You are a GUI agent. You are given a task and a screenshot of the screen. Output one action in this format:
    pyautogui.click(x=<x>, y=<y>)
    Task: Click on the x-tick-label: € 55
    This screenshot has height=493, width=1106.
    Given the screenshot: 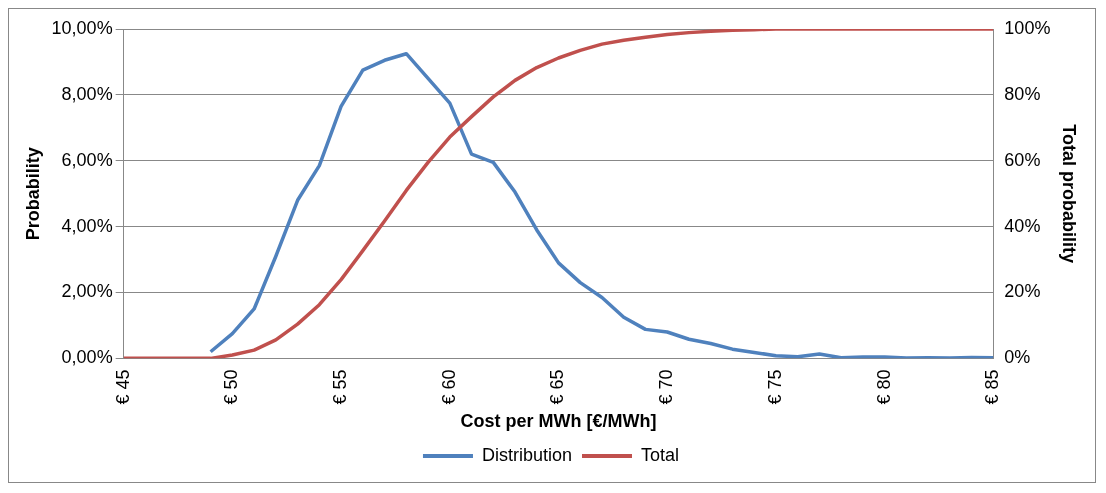 What is the action you would take?
    pyautogui.click(x=340, y=387)
    